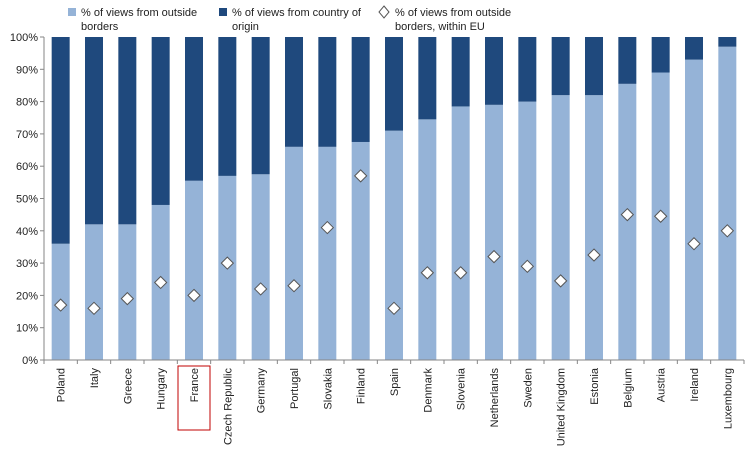 Image resolution: width=751 pixels, height=463 pixels. What do you see at coordinates (727, 42) in the screenshot?
I see `bar-segment-country-of-origin-luxembourg` at bounding box center [727, 42].